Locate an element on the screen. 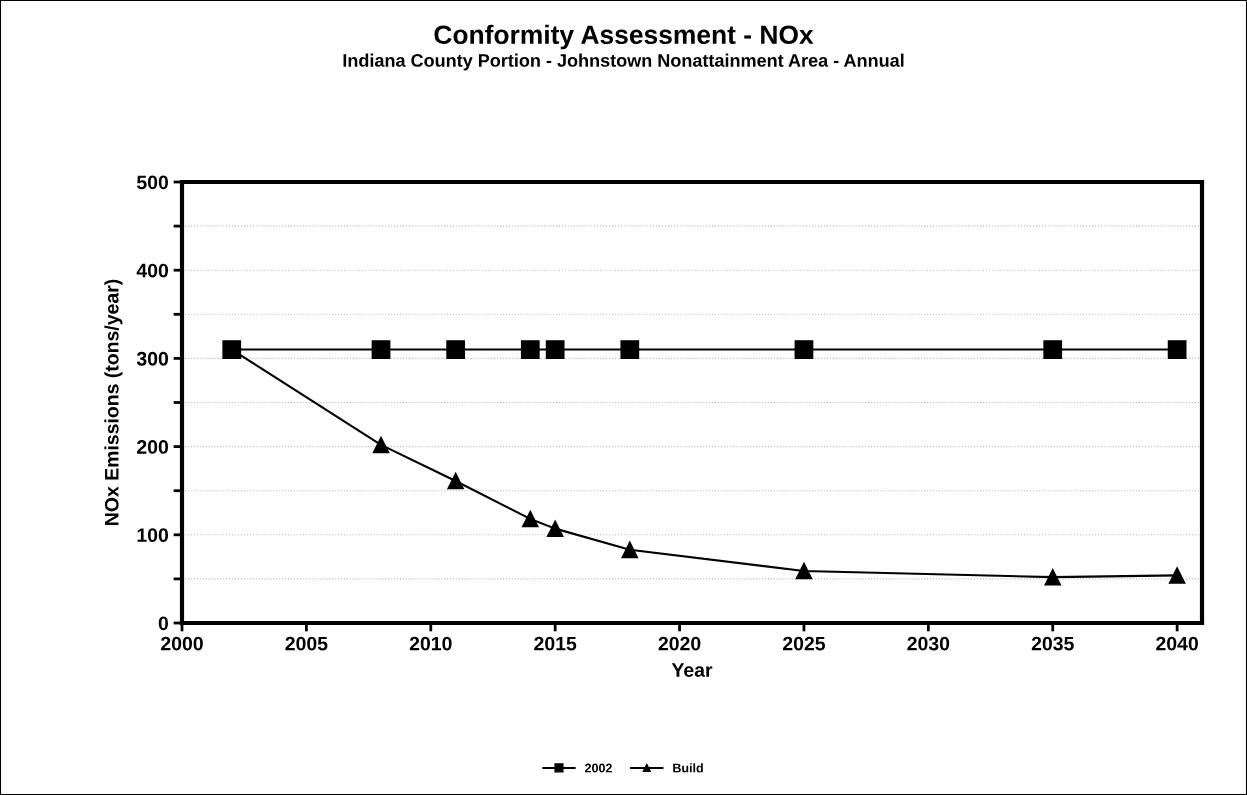 The image size is (1247, 795). x-tick-label: 2030 is located at coordinates (928, 643).